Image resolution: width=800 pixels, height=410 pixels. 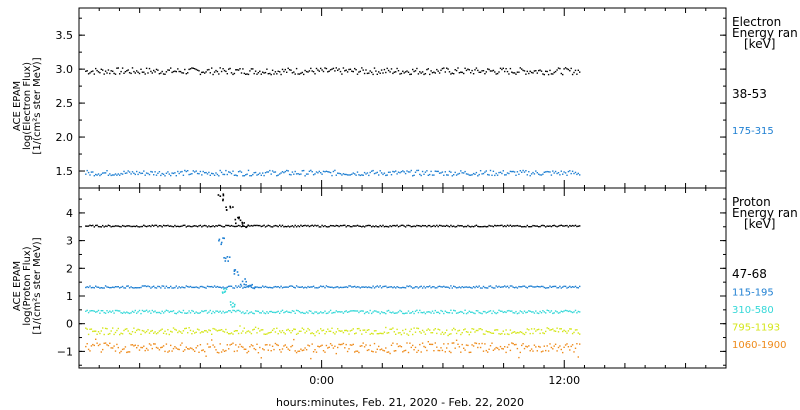 I want to click on y-tick-label: 4, so click(x=69, y=213).